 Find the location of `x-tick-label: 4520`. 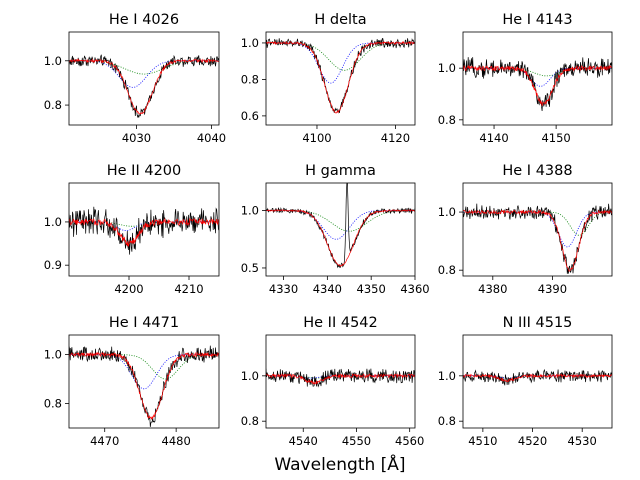

x-tick-label: 4520 is located at coordinates (532, 441).